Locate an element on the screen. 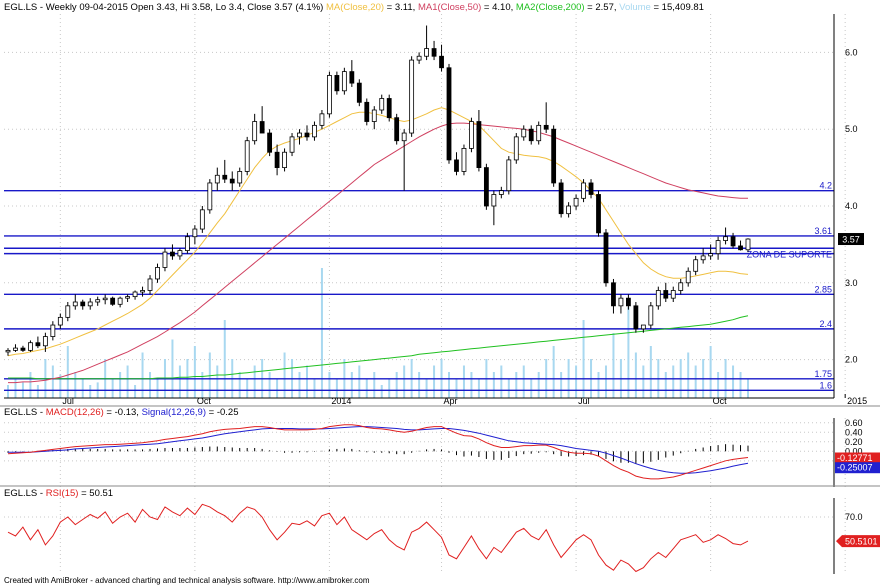 The image size is (880, 586). level-label: 4.2 is located at coordinates (825, 186).